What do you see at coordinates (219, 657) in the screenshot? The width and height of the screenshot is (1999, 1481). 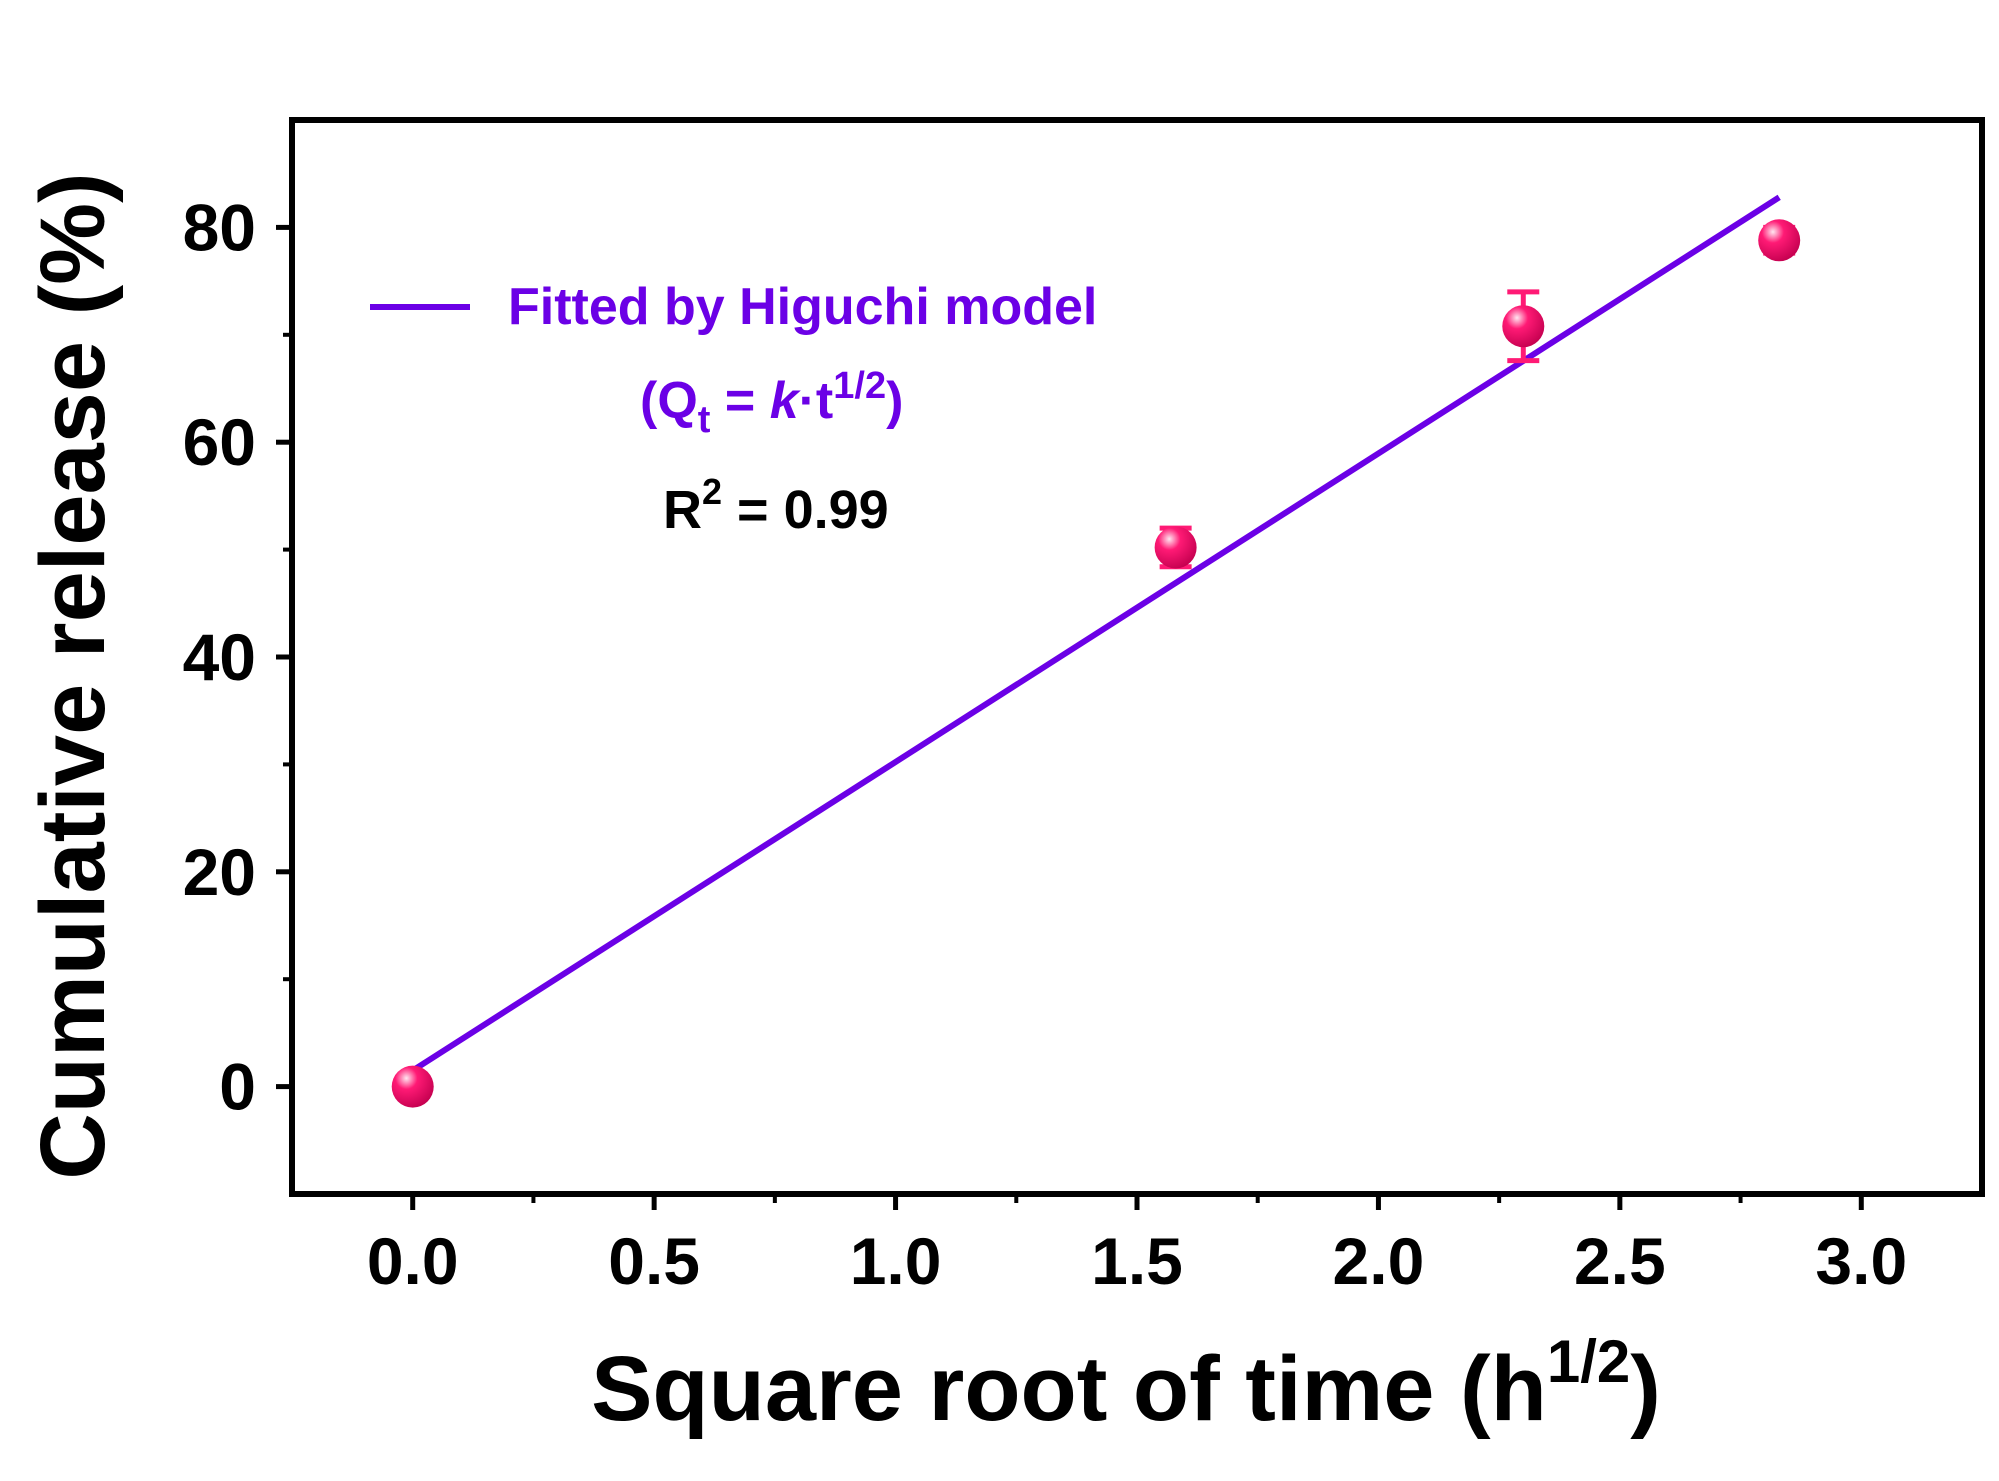 I see `y-tick-label: 40` at bounding box center [219, 657].